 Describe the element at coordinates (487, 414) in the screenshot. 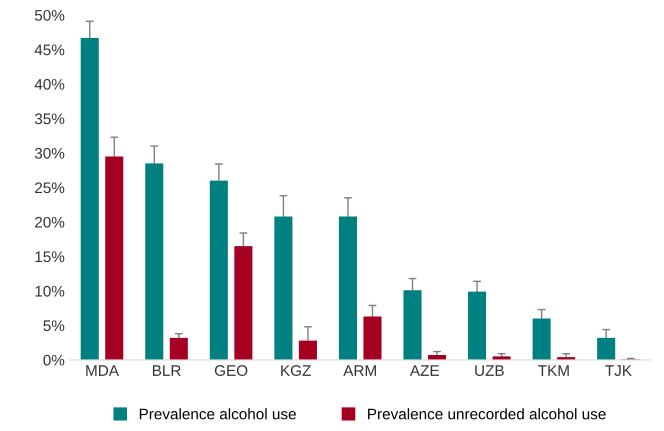

I see `legend-label: Prevalence unrecorded alcohol use` at that location.